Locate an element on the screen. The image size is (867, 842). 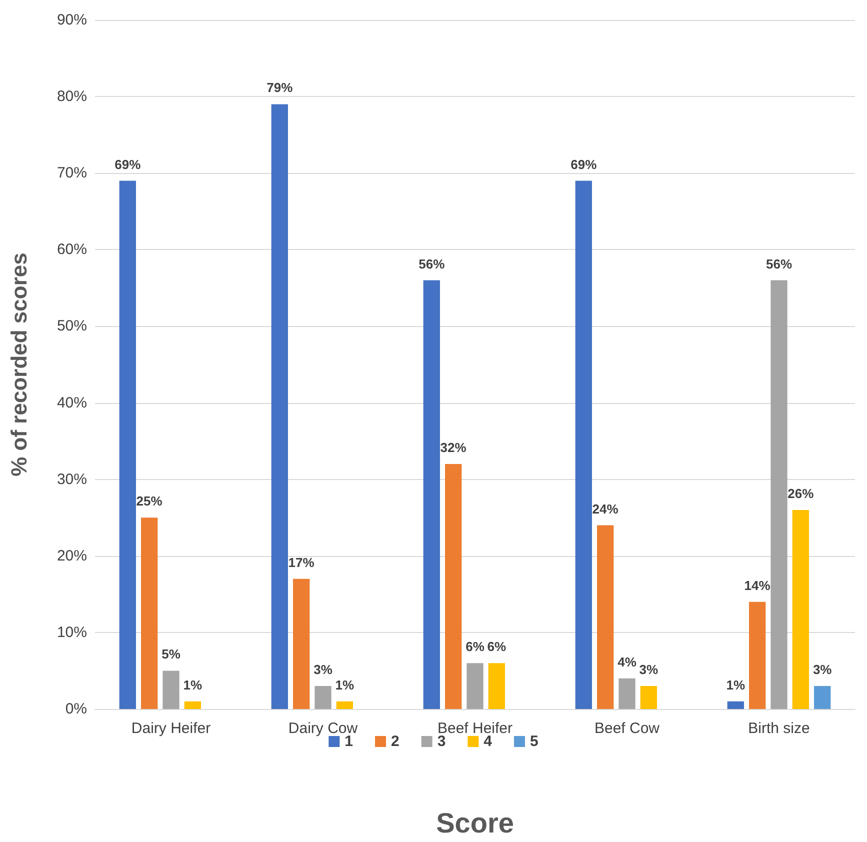
data-label: 4% is located at coordinates (627, 662).